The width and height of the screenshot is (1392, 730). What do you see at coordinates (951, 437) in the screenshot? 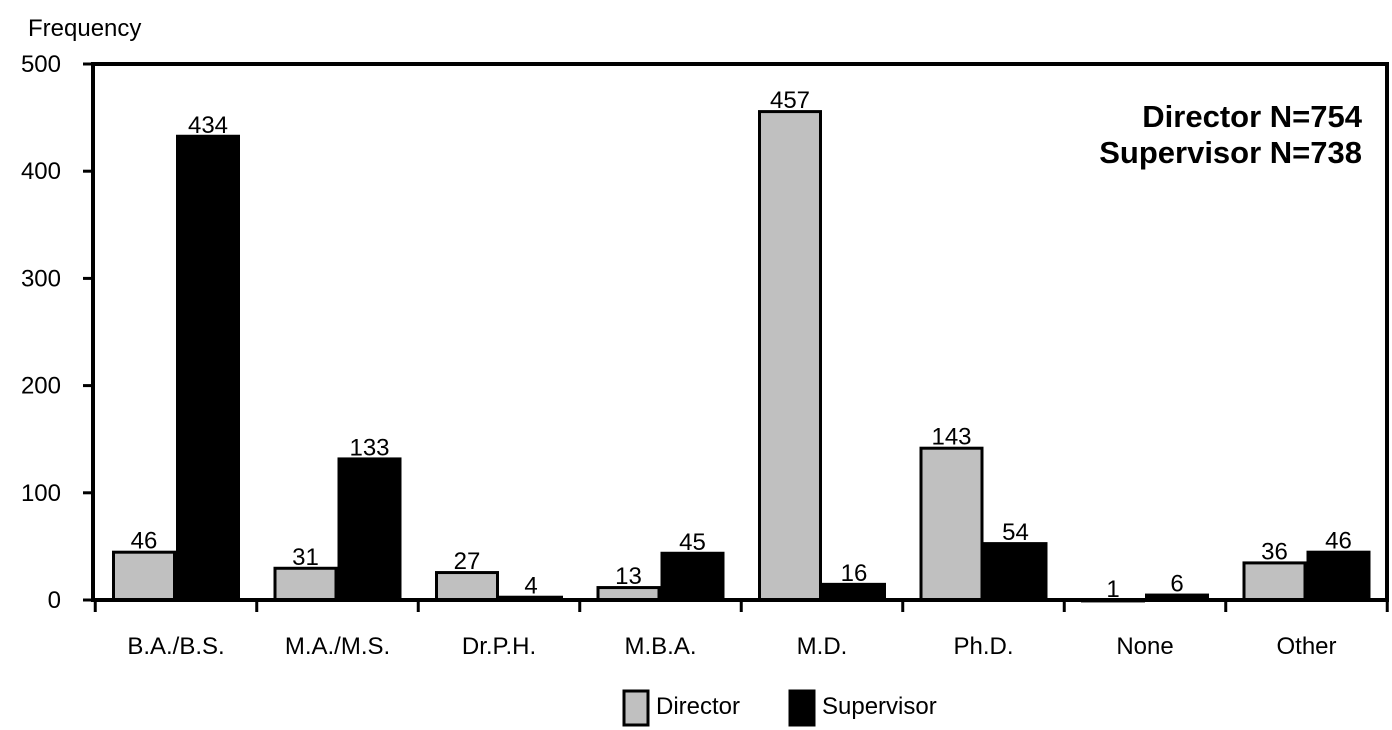
I see `value-label-director-5: 143` at bounding box center [951, 437].